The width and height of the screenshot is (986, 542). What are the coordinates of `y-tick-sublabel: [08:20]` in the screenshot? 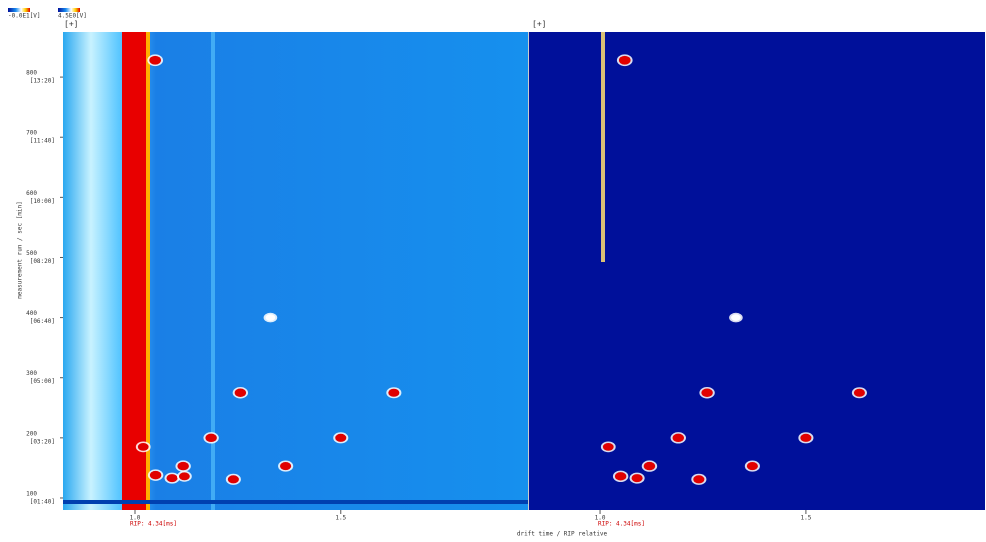 It's located at (42, 261).